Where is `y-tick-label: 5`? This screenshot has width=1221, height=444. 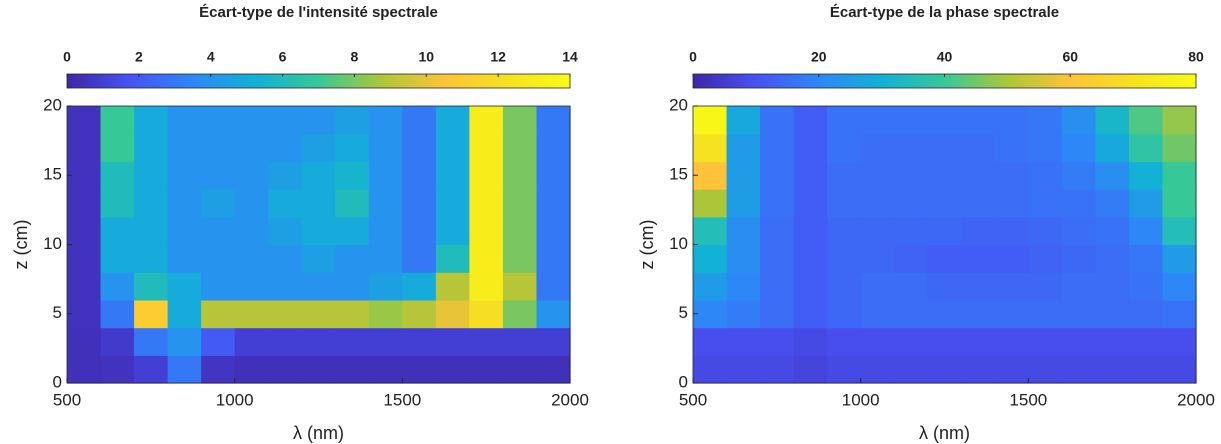
y-tick-label: 5 is located at coordinates (57, 312).